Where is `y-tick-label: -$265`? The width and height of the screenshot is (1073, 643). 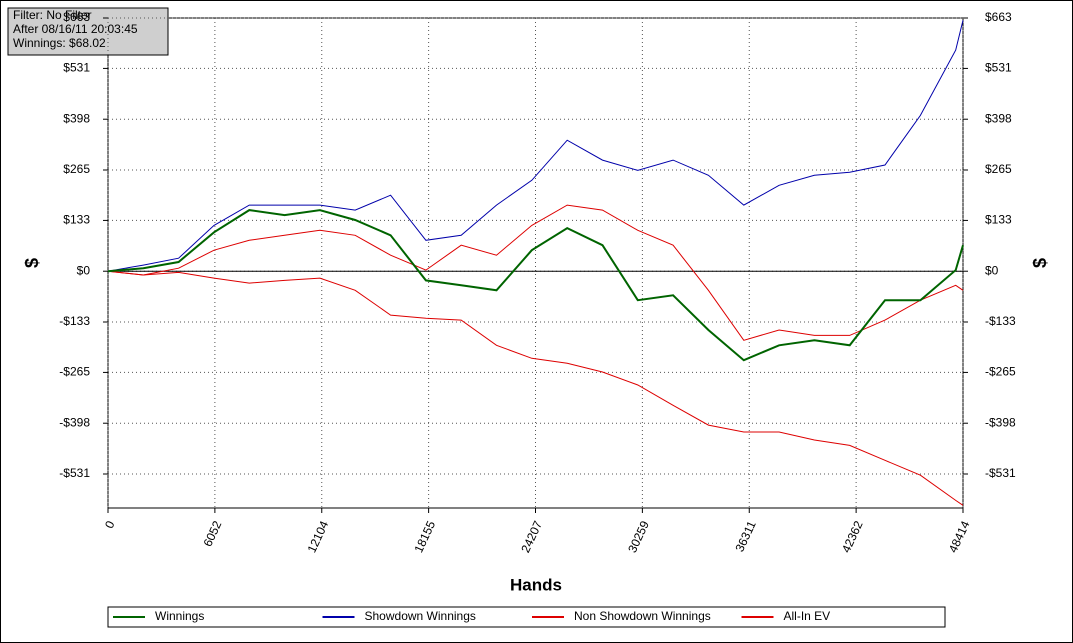
y-tick-label: -$265 is located at coordinates (74, 372).